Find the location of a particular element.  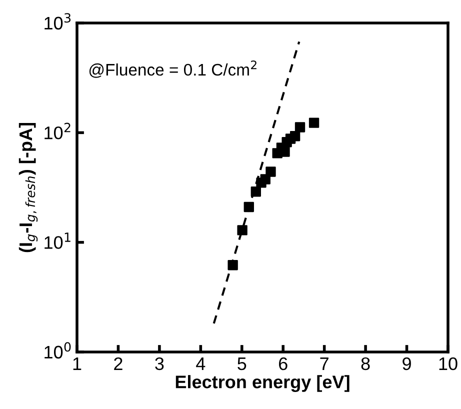

x-tick-label: 4 is located at coordinates (201, 364).